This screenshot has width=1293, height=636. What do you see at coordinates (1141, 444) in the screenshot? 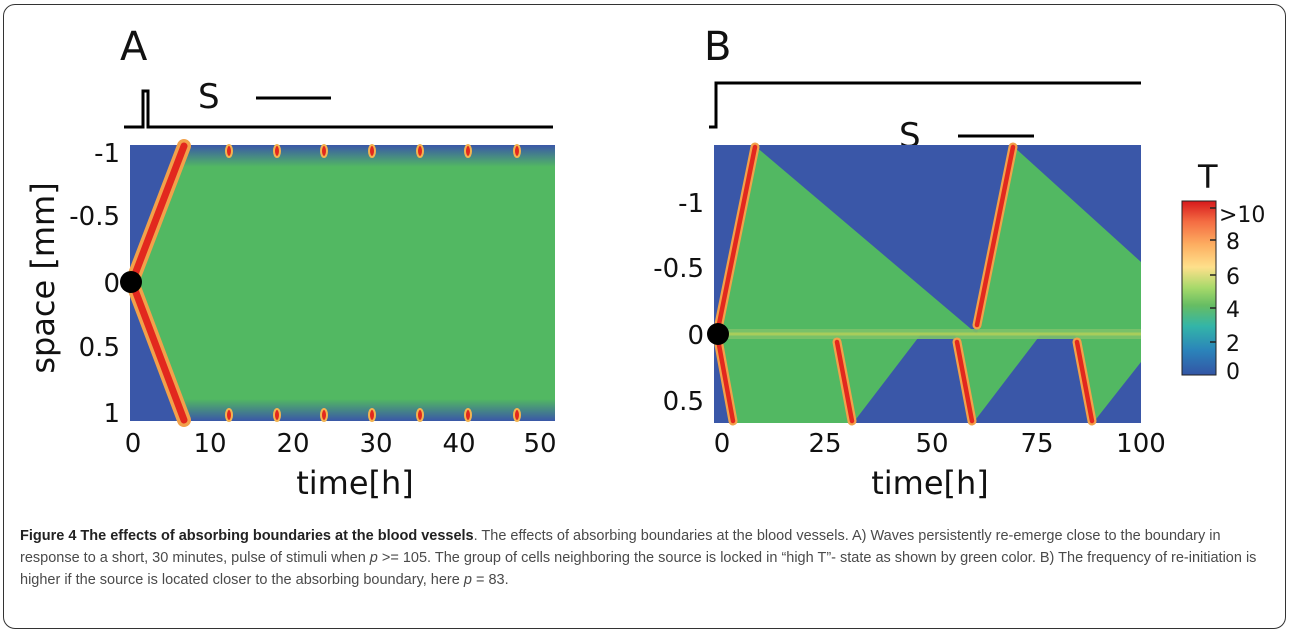
I see `panel-b-xtick: 100` at bounding box center [1141, 444].